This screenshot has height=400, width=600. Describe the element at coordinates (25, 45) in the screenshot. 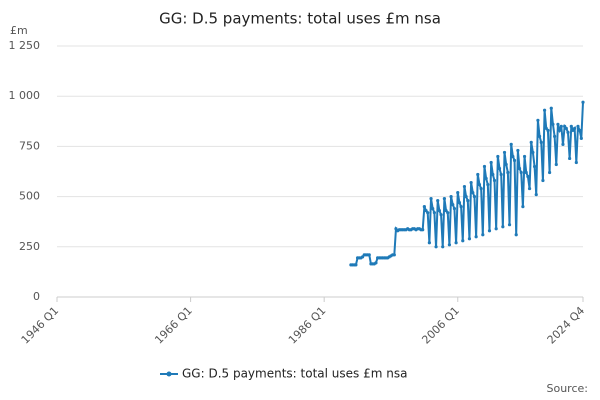

I see `y-tick-label: 1 250` at that location.